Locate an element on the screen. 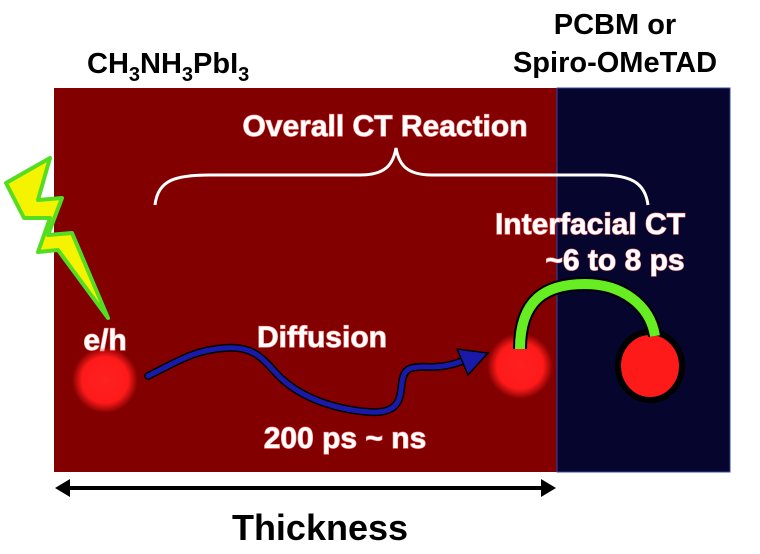 This screenshot has width=760, height=554. transport-label-line1: PCBM or is located at coordinates (615, 25).